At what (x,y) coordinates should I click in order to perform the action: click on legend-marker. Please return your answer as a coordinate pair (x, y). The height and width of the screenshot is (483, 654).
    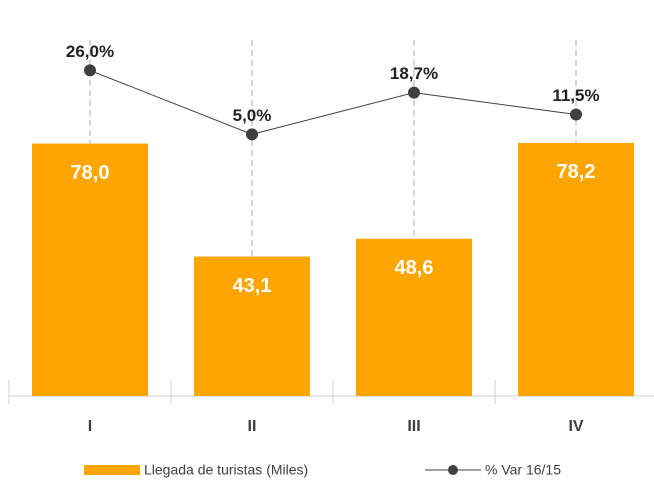
    Looking at the image, I should click on (453, 470).